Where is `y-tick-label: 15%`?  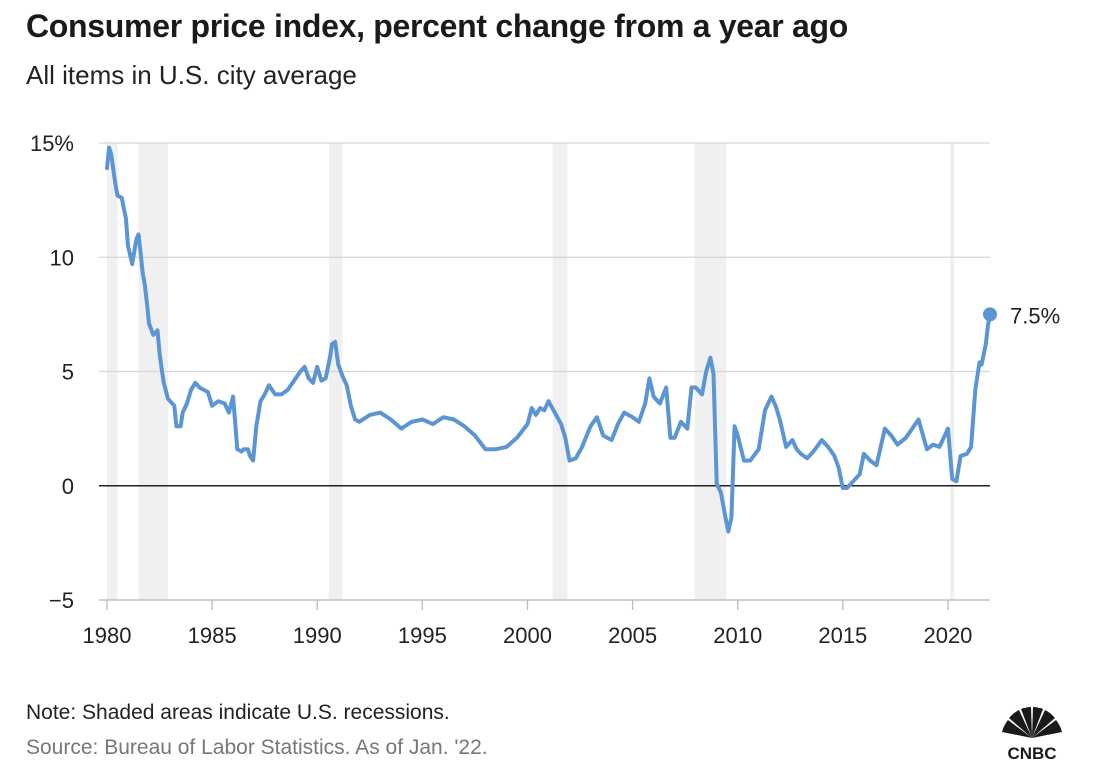
y-tick-label: 15% is located at coordinates (52, 143).